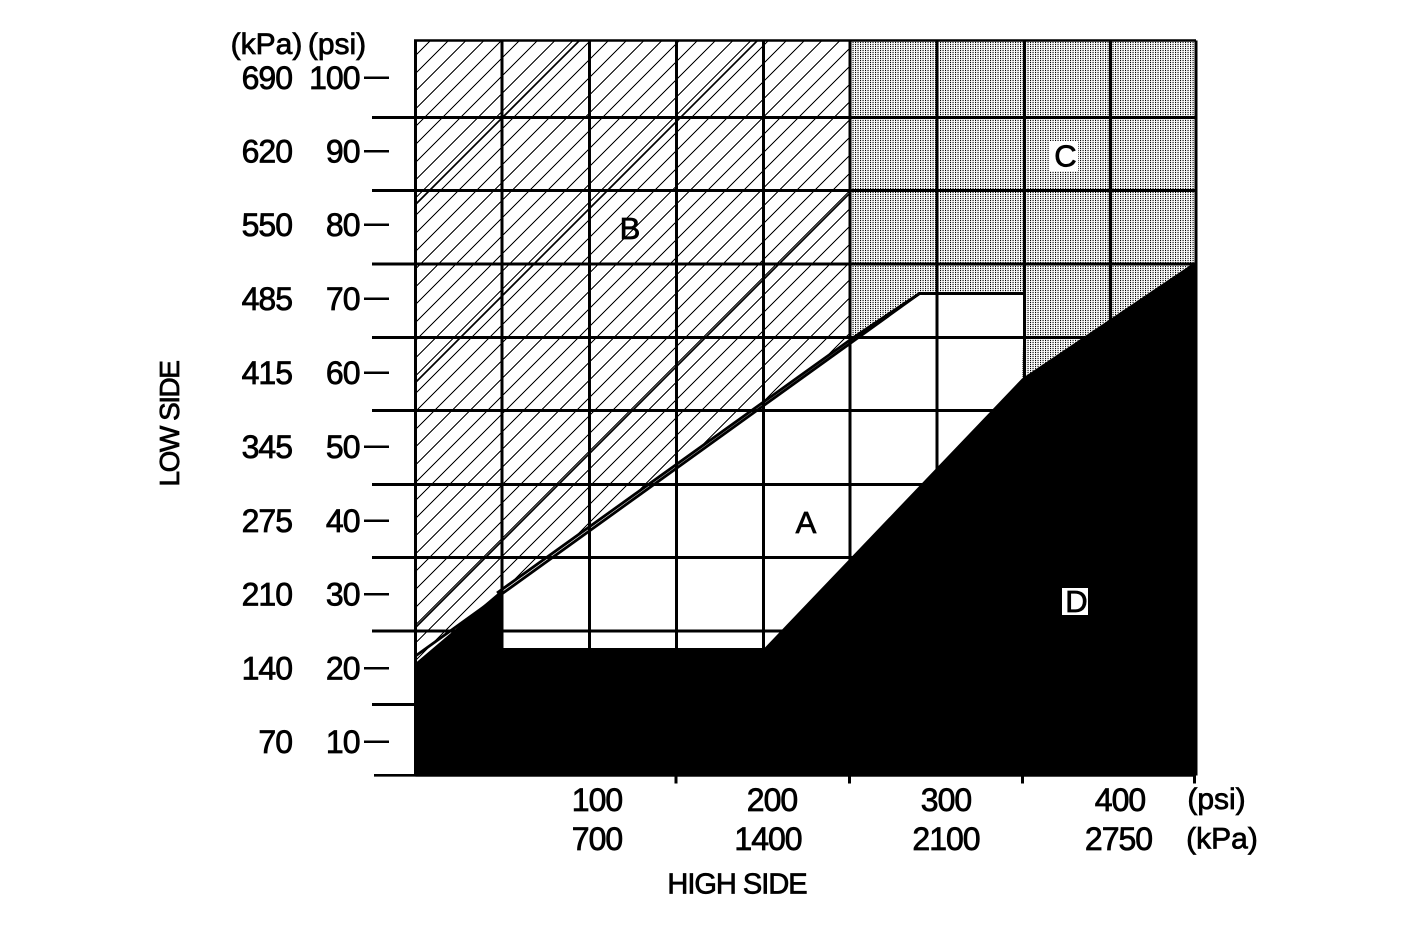 The image size is (1426, 933). I want to click on svg-text: 550, so click(267, 225).